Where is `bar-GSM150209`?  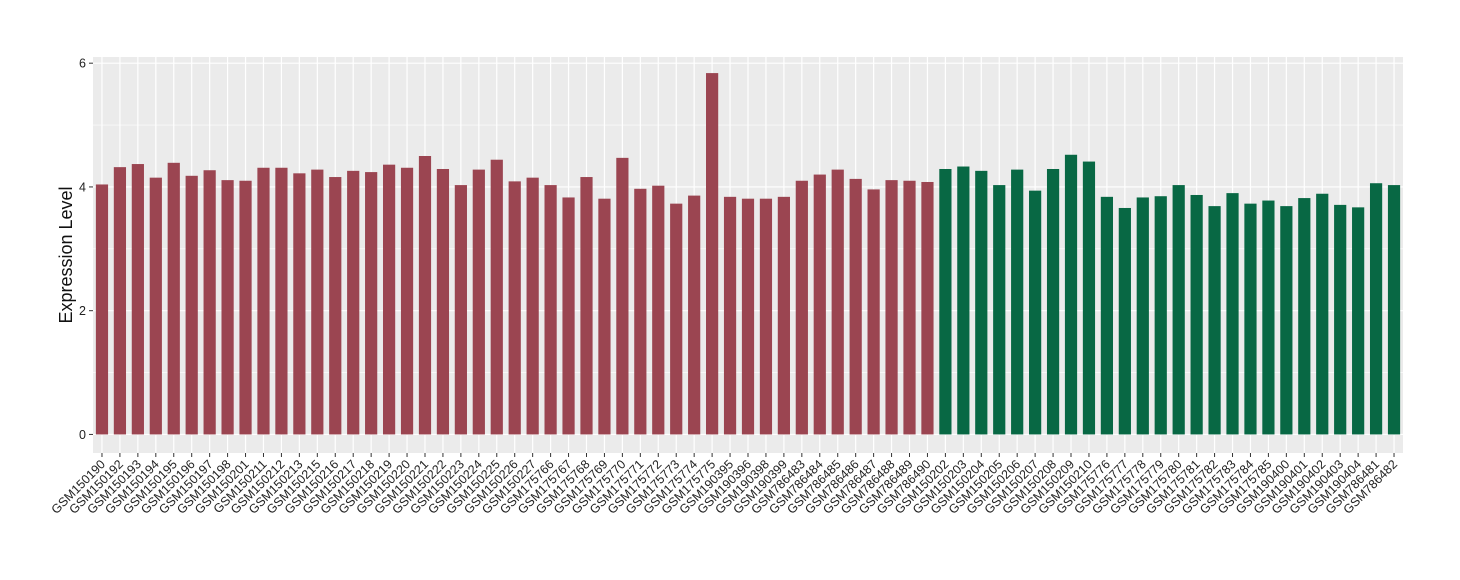 bar-GSM150209 is located at coordinates (1071, 294).